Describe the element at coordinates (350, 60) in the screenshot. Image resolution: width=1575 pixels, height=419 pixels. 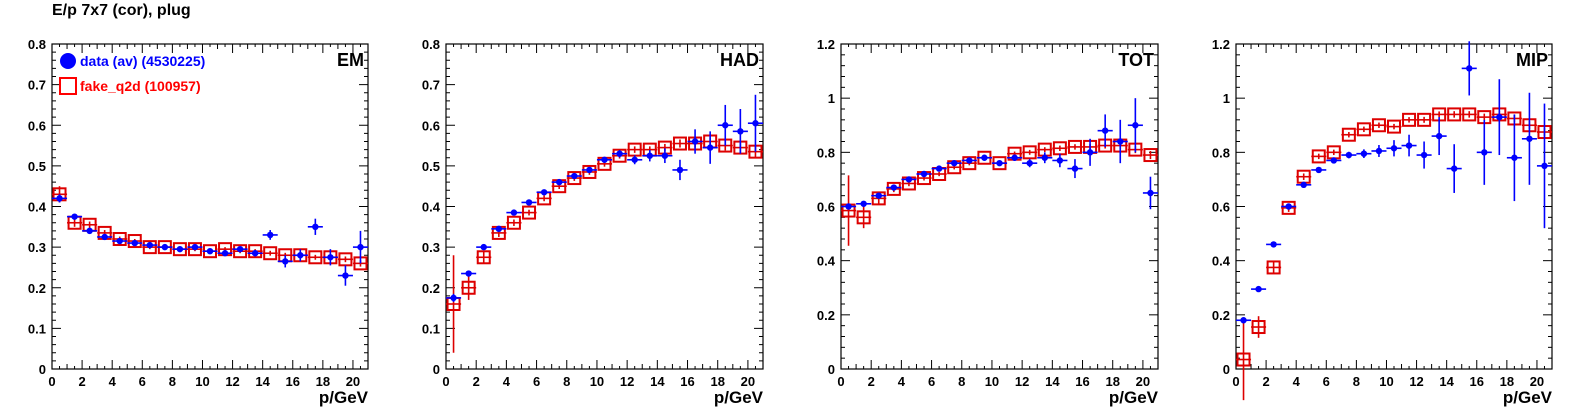
I see `panel-title: EM` at that location.